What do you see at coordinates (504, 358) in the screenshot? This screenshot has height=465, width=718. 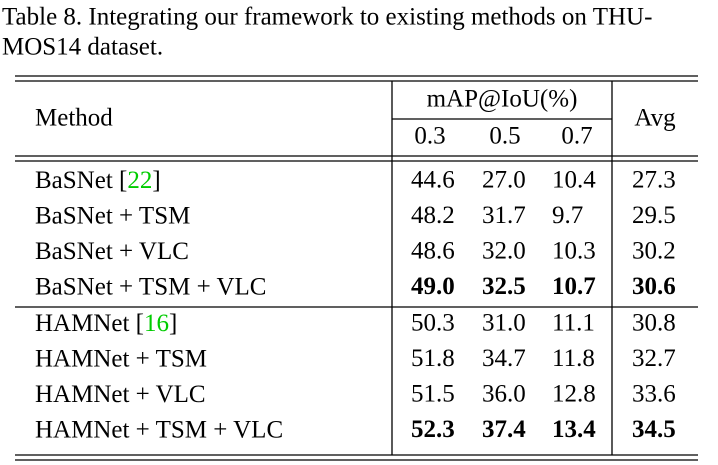 I see `value-cell: 34.7` at bounding box center [504, 358].